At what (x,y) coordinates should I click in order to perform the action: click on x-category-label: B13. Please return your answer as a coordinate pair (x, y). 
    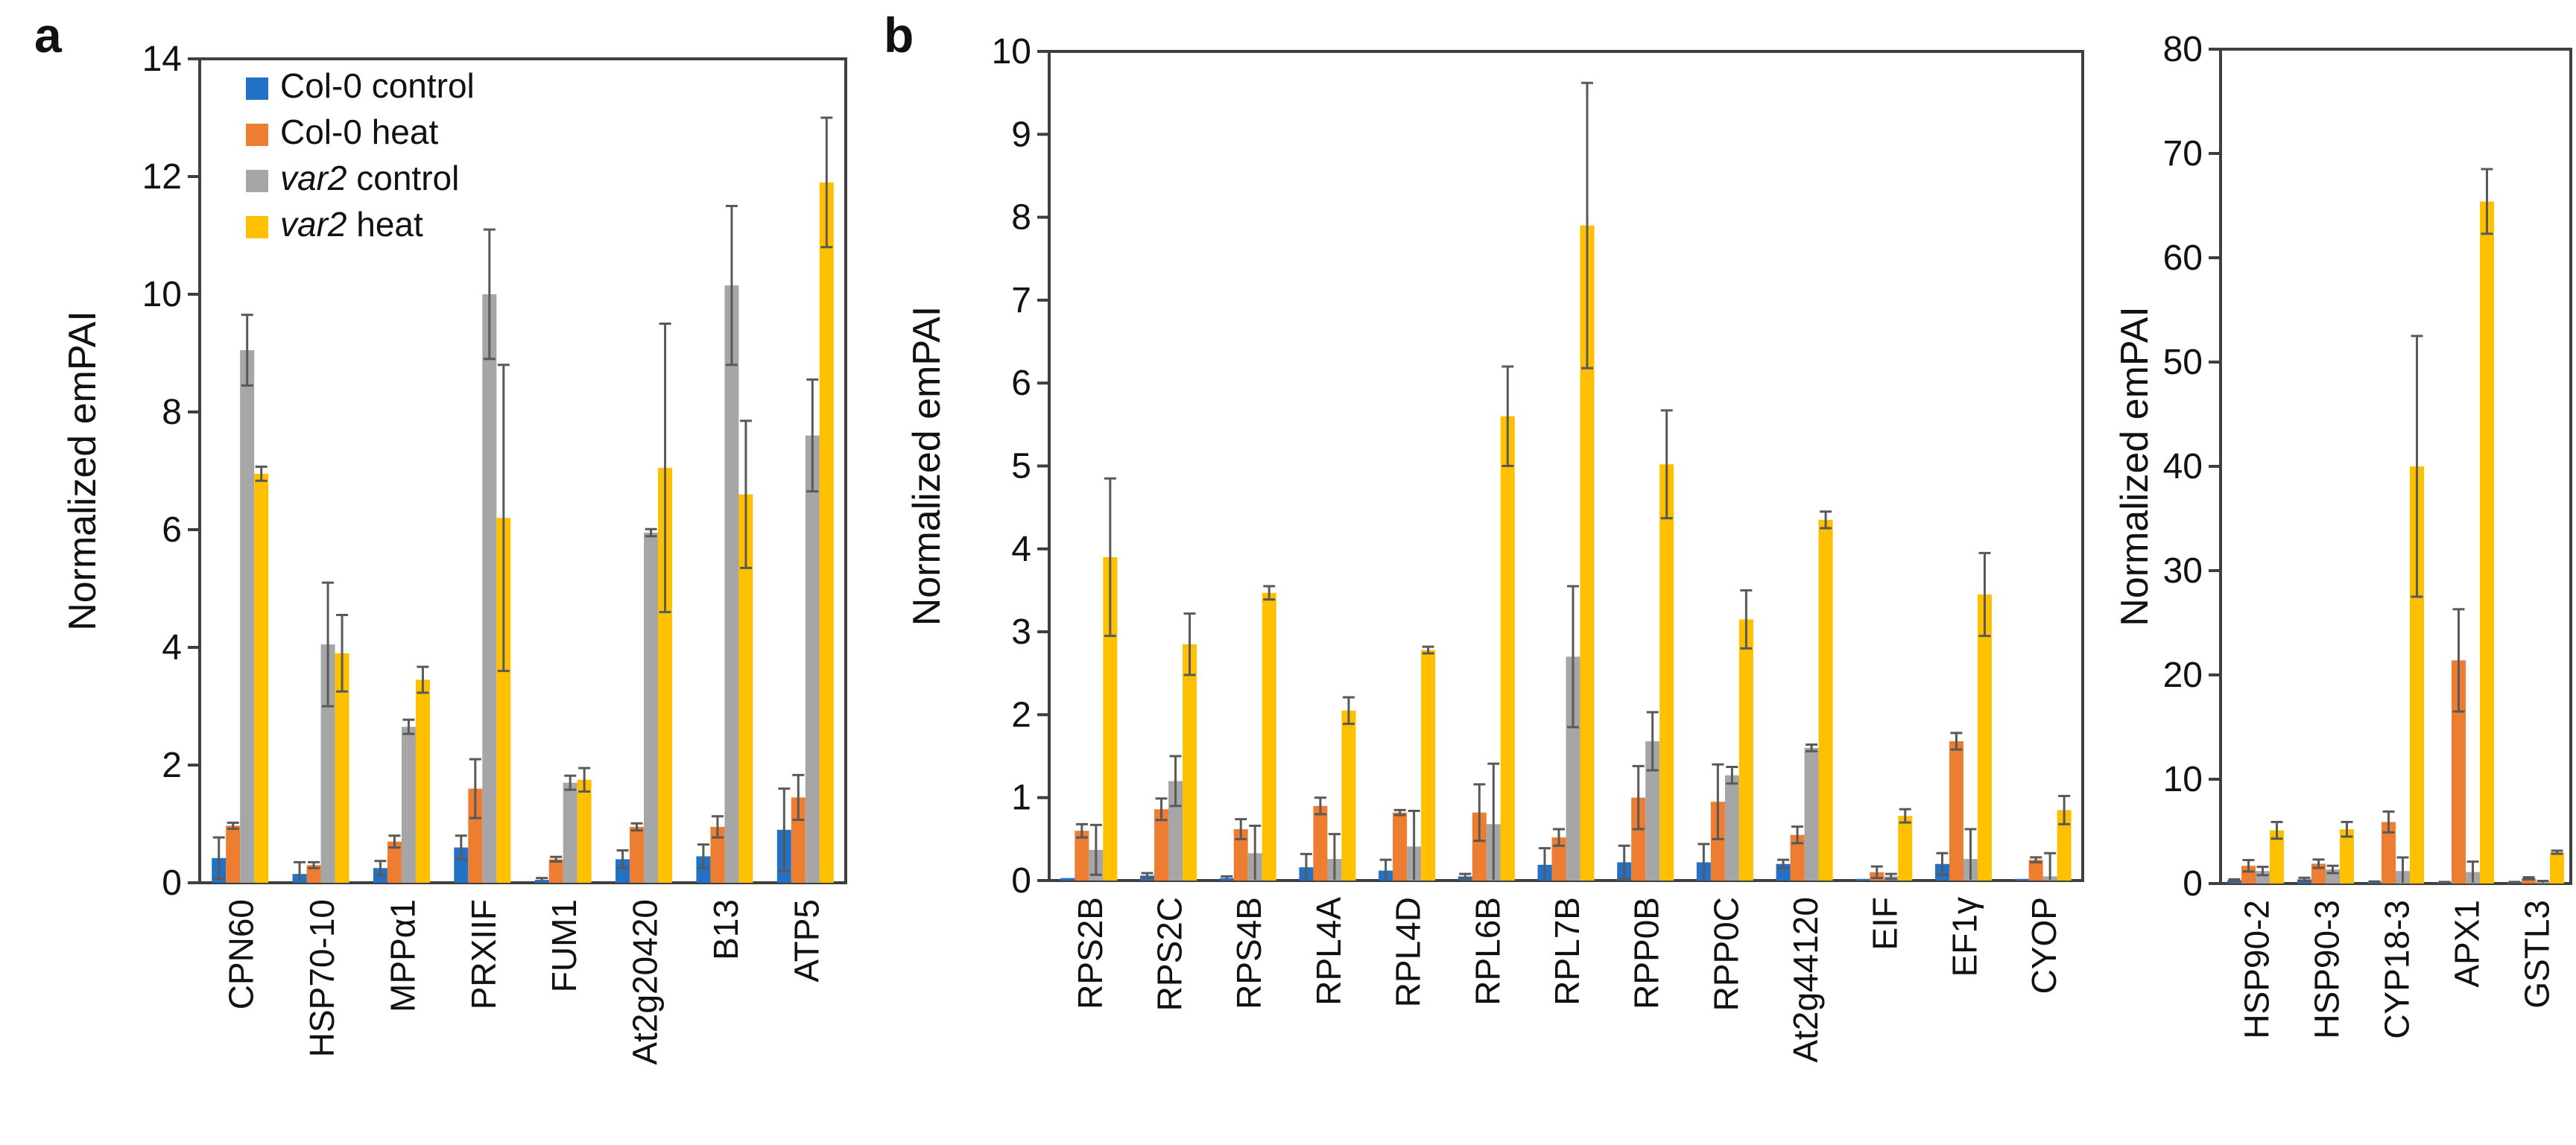
    Looking at the image, I should click on (725, 929).